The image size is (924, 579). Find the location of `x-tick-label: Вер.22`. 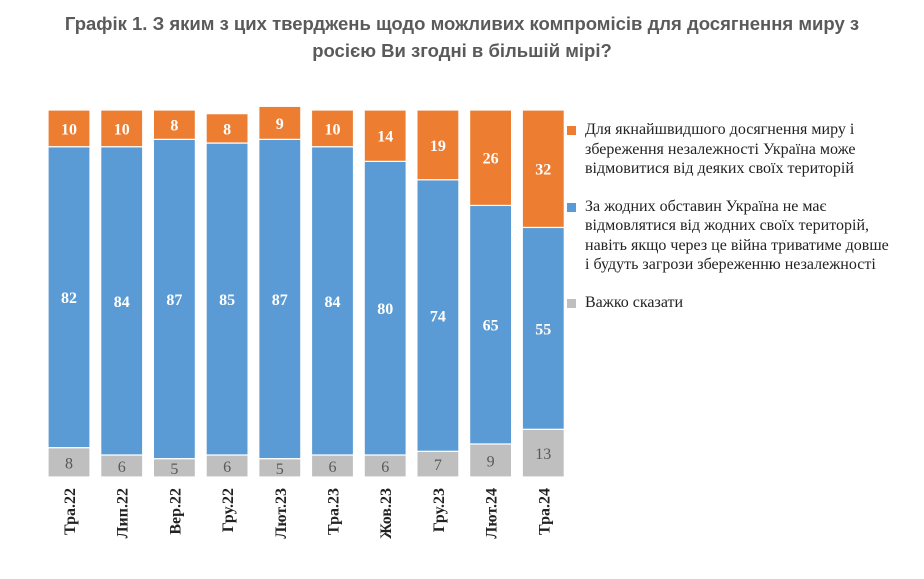

x-tick-label: Вер.22 is located at coordinates (175, 511).